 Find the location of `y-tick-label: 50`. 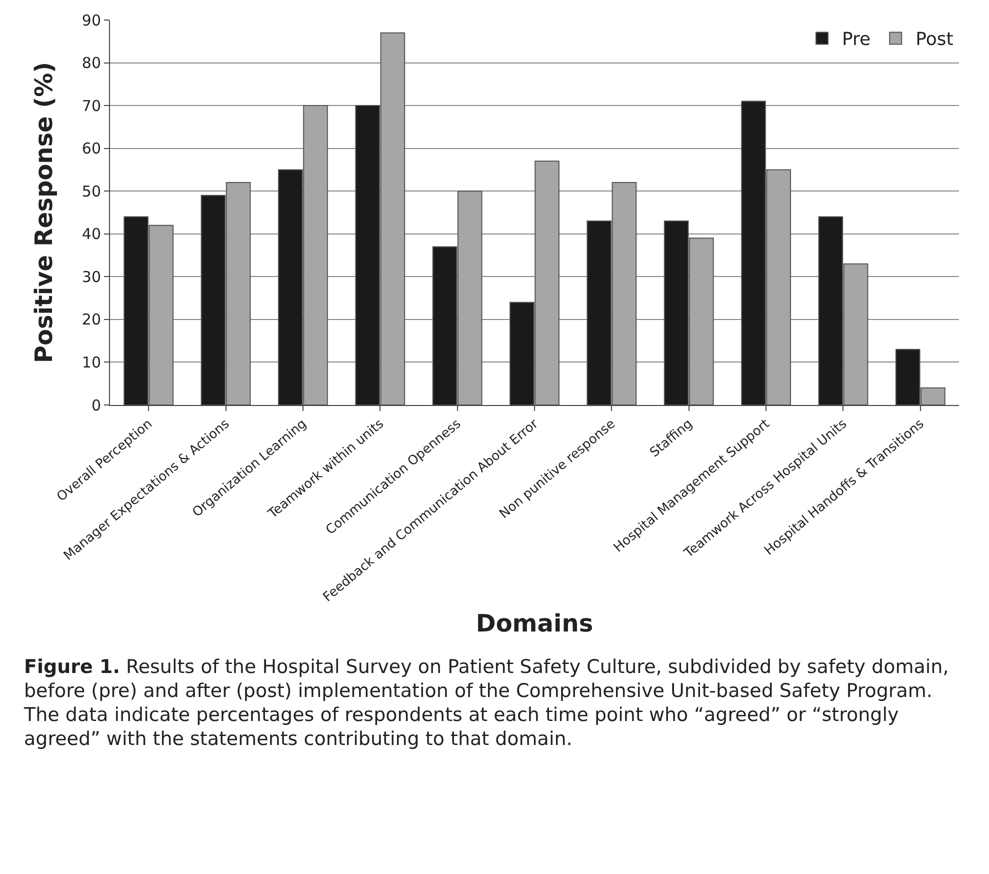

y-tick-label: 50 is located at coordinates (91, 191).